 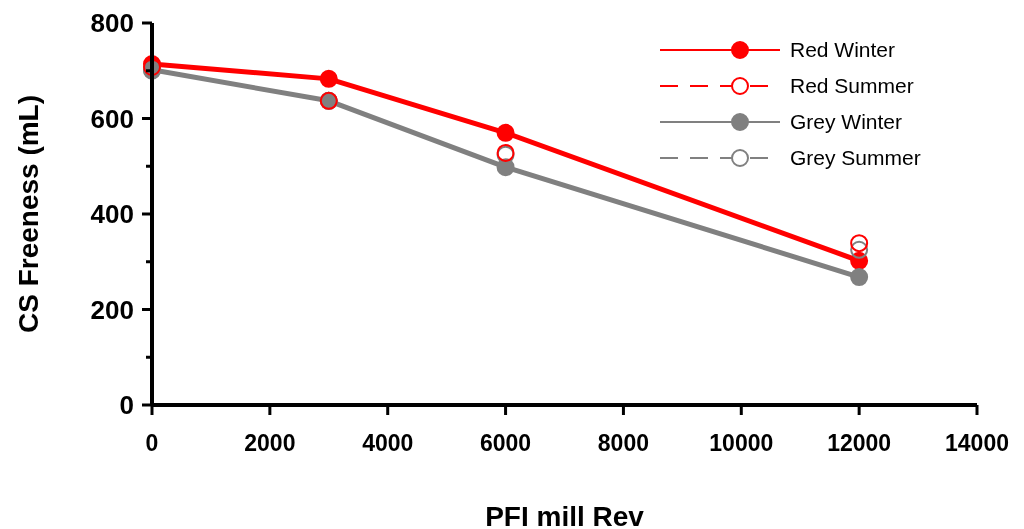 What do you see at coordinates (623, 443) in the screenshot?
I see `x-tick-label: 8000` at bounding box center [623, 443].